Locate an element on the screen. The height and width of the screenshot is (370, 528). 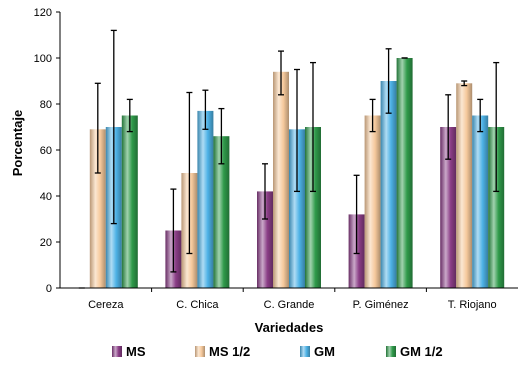
x-tick-label: T. Riojano is located at coordinates (472, 305).